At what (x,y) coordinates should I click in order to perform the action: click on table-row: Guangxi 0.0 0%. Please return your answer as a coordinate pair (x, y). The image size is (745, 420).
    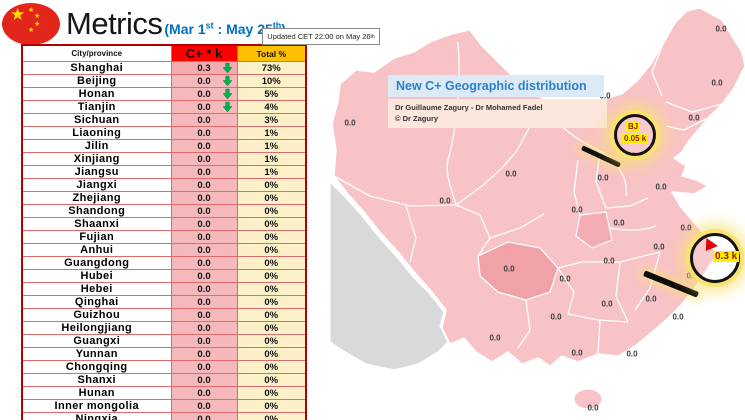
    Looking at the image, I should click on (164, 341).